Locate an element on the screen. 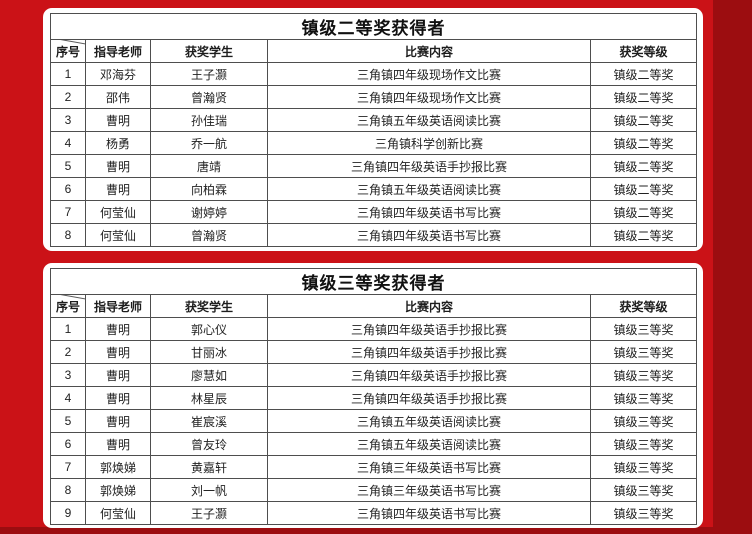 This screenshot has width=752, height=534. table-title-row: 镇级二等奖获得者 is located at coordinates (373, 26).